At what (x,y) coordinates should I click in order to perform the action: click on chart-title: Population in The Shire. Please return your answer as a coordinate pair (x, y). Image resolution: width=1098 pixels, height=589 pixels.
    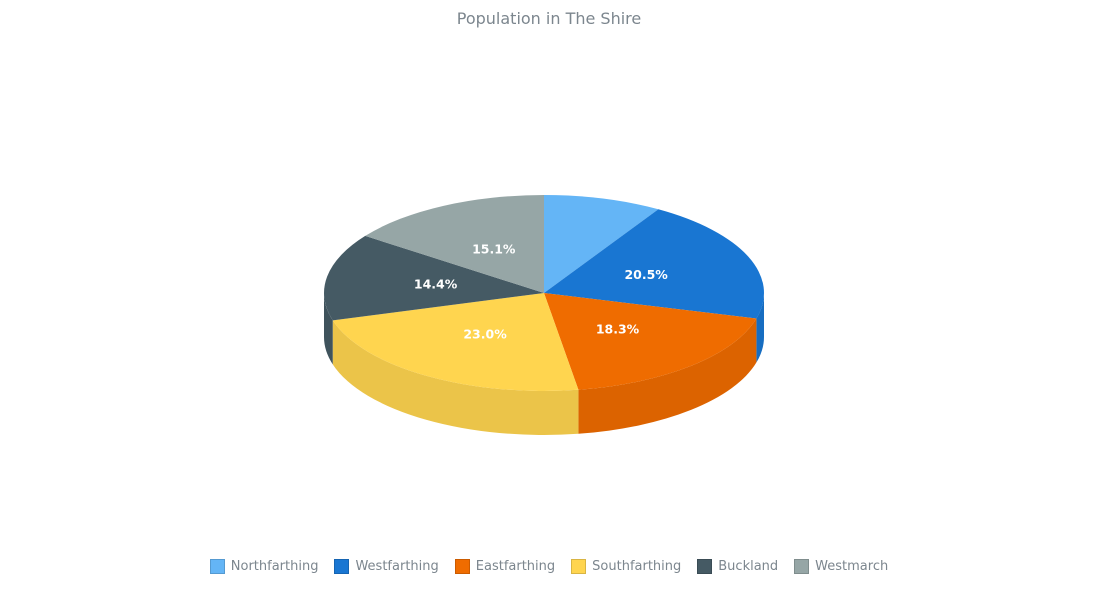
    Looking at the image, I should click on (549, 18).